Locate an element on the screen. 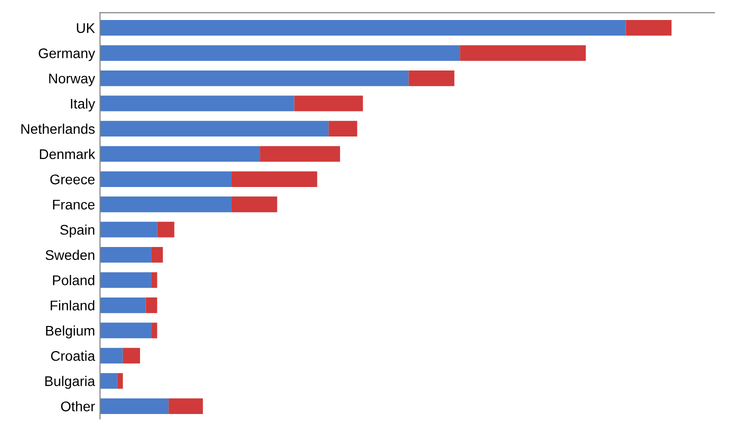  y-tick-label: Poland is located at coordinates (73, 280).